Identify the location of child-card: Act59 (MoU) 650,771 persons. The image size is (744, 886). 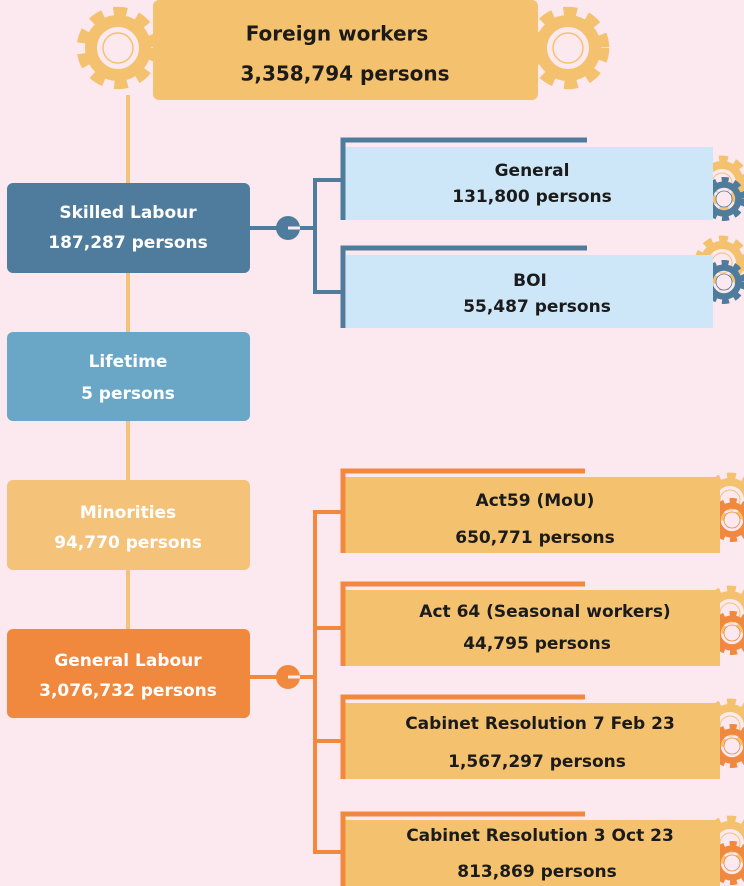
(542, 510).